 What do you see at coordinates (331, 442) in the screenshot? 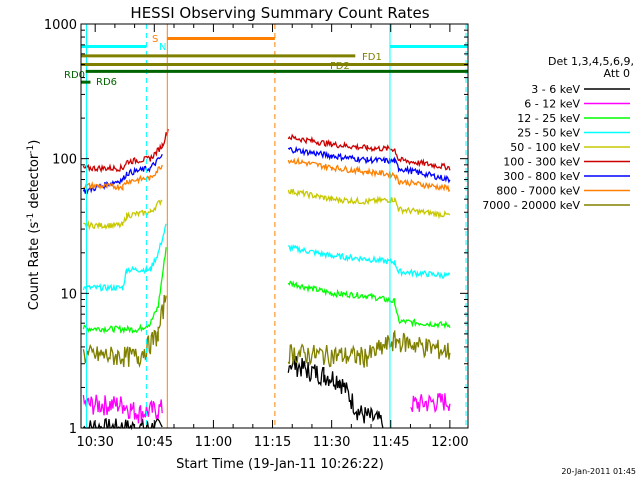
I see `x-tick-label-4: 11:30` at bounding box center [331, 442].